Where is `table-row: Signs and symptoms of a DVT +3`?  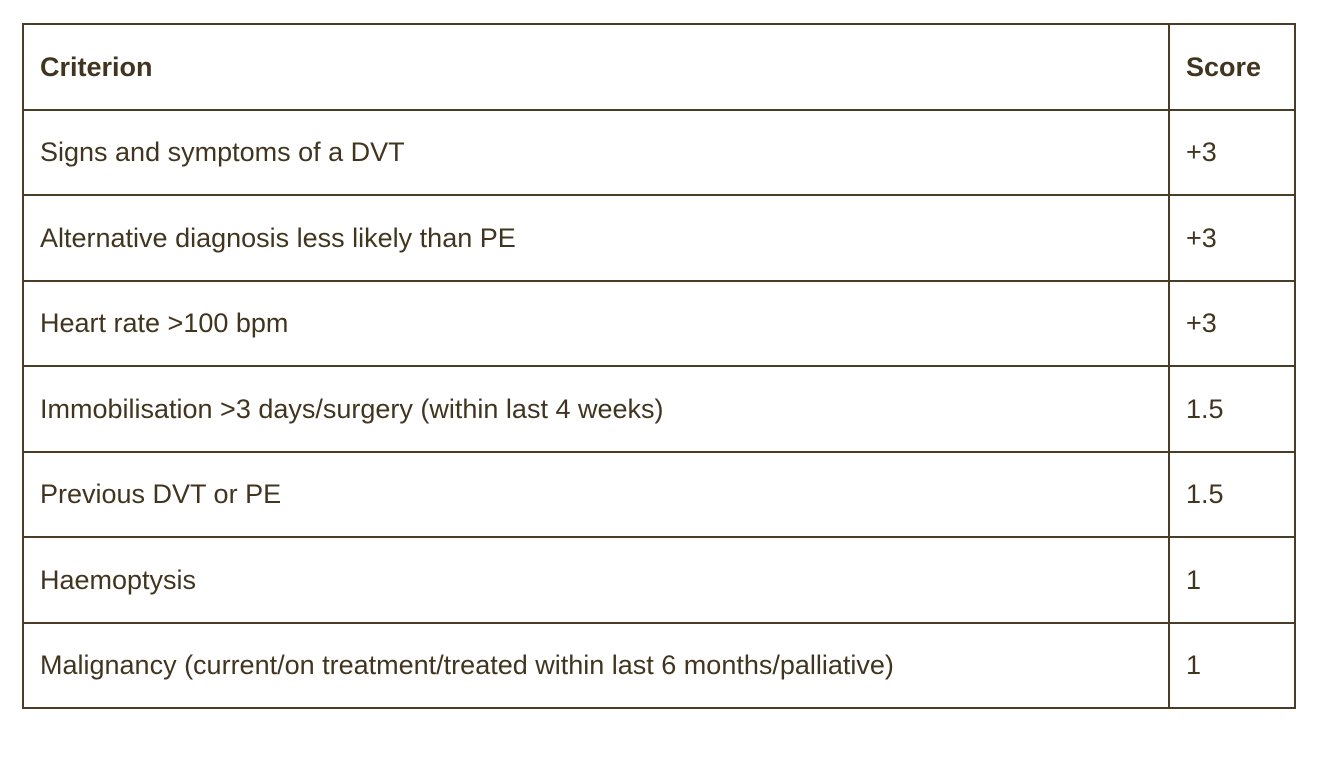
table-row: Signs and symptoms of a DVT +3 is located at coordinates (659, 152).